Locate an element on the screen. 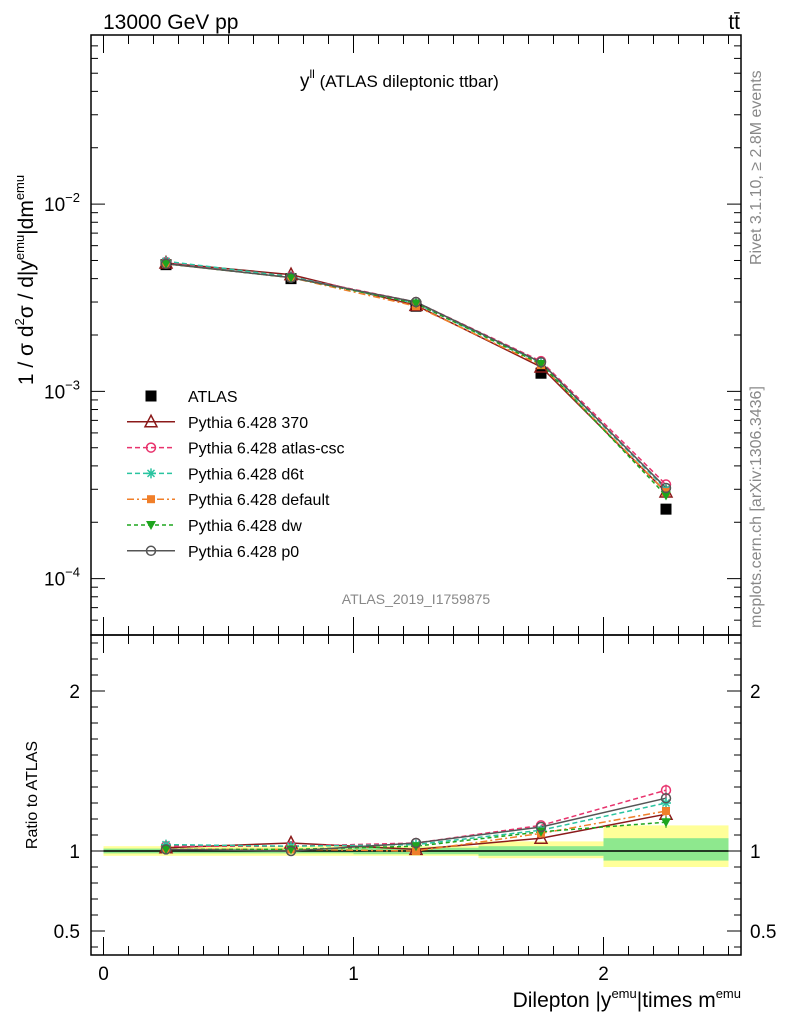 The width and height of the screenshot is (786, 1024). ratio-ytick-label-left: 1 is located at coordinates (74, 852).